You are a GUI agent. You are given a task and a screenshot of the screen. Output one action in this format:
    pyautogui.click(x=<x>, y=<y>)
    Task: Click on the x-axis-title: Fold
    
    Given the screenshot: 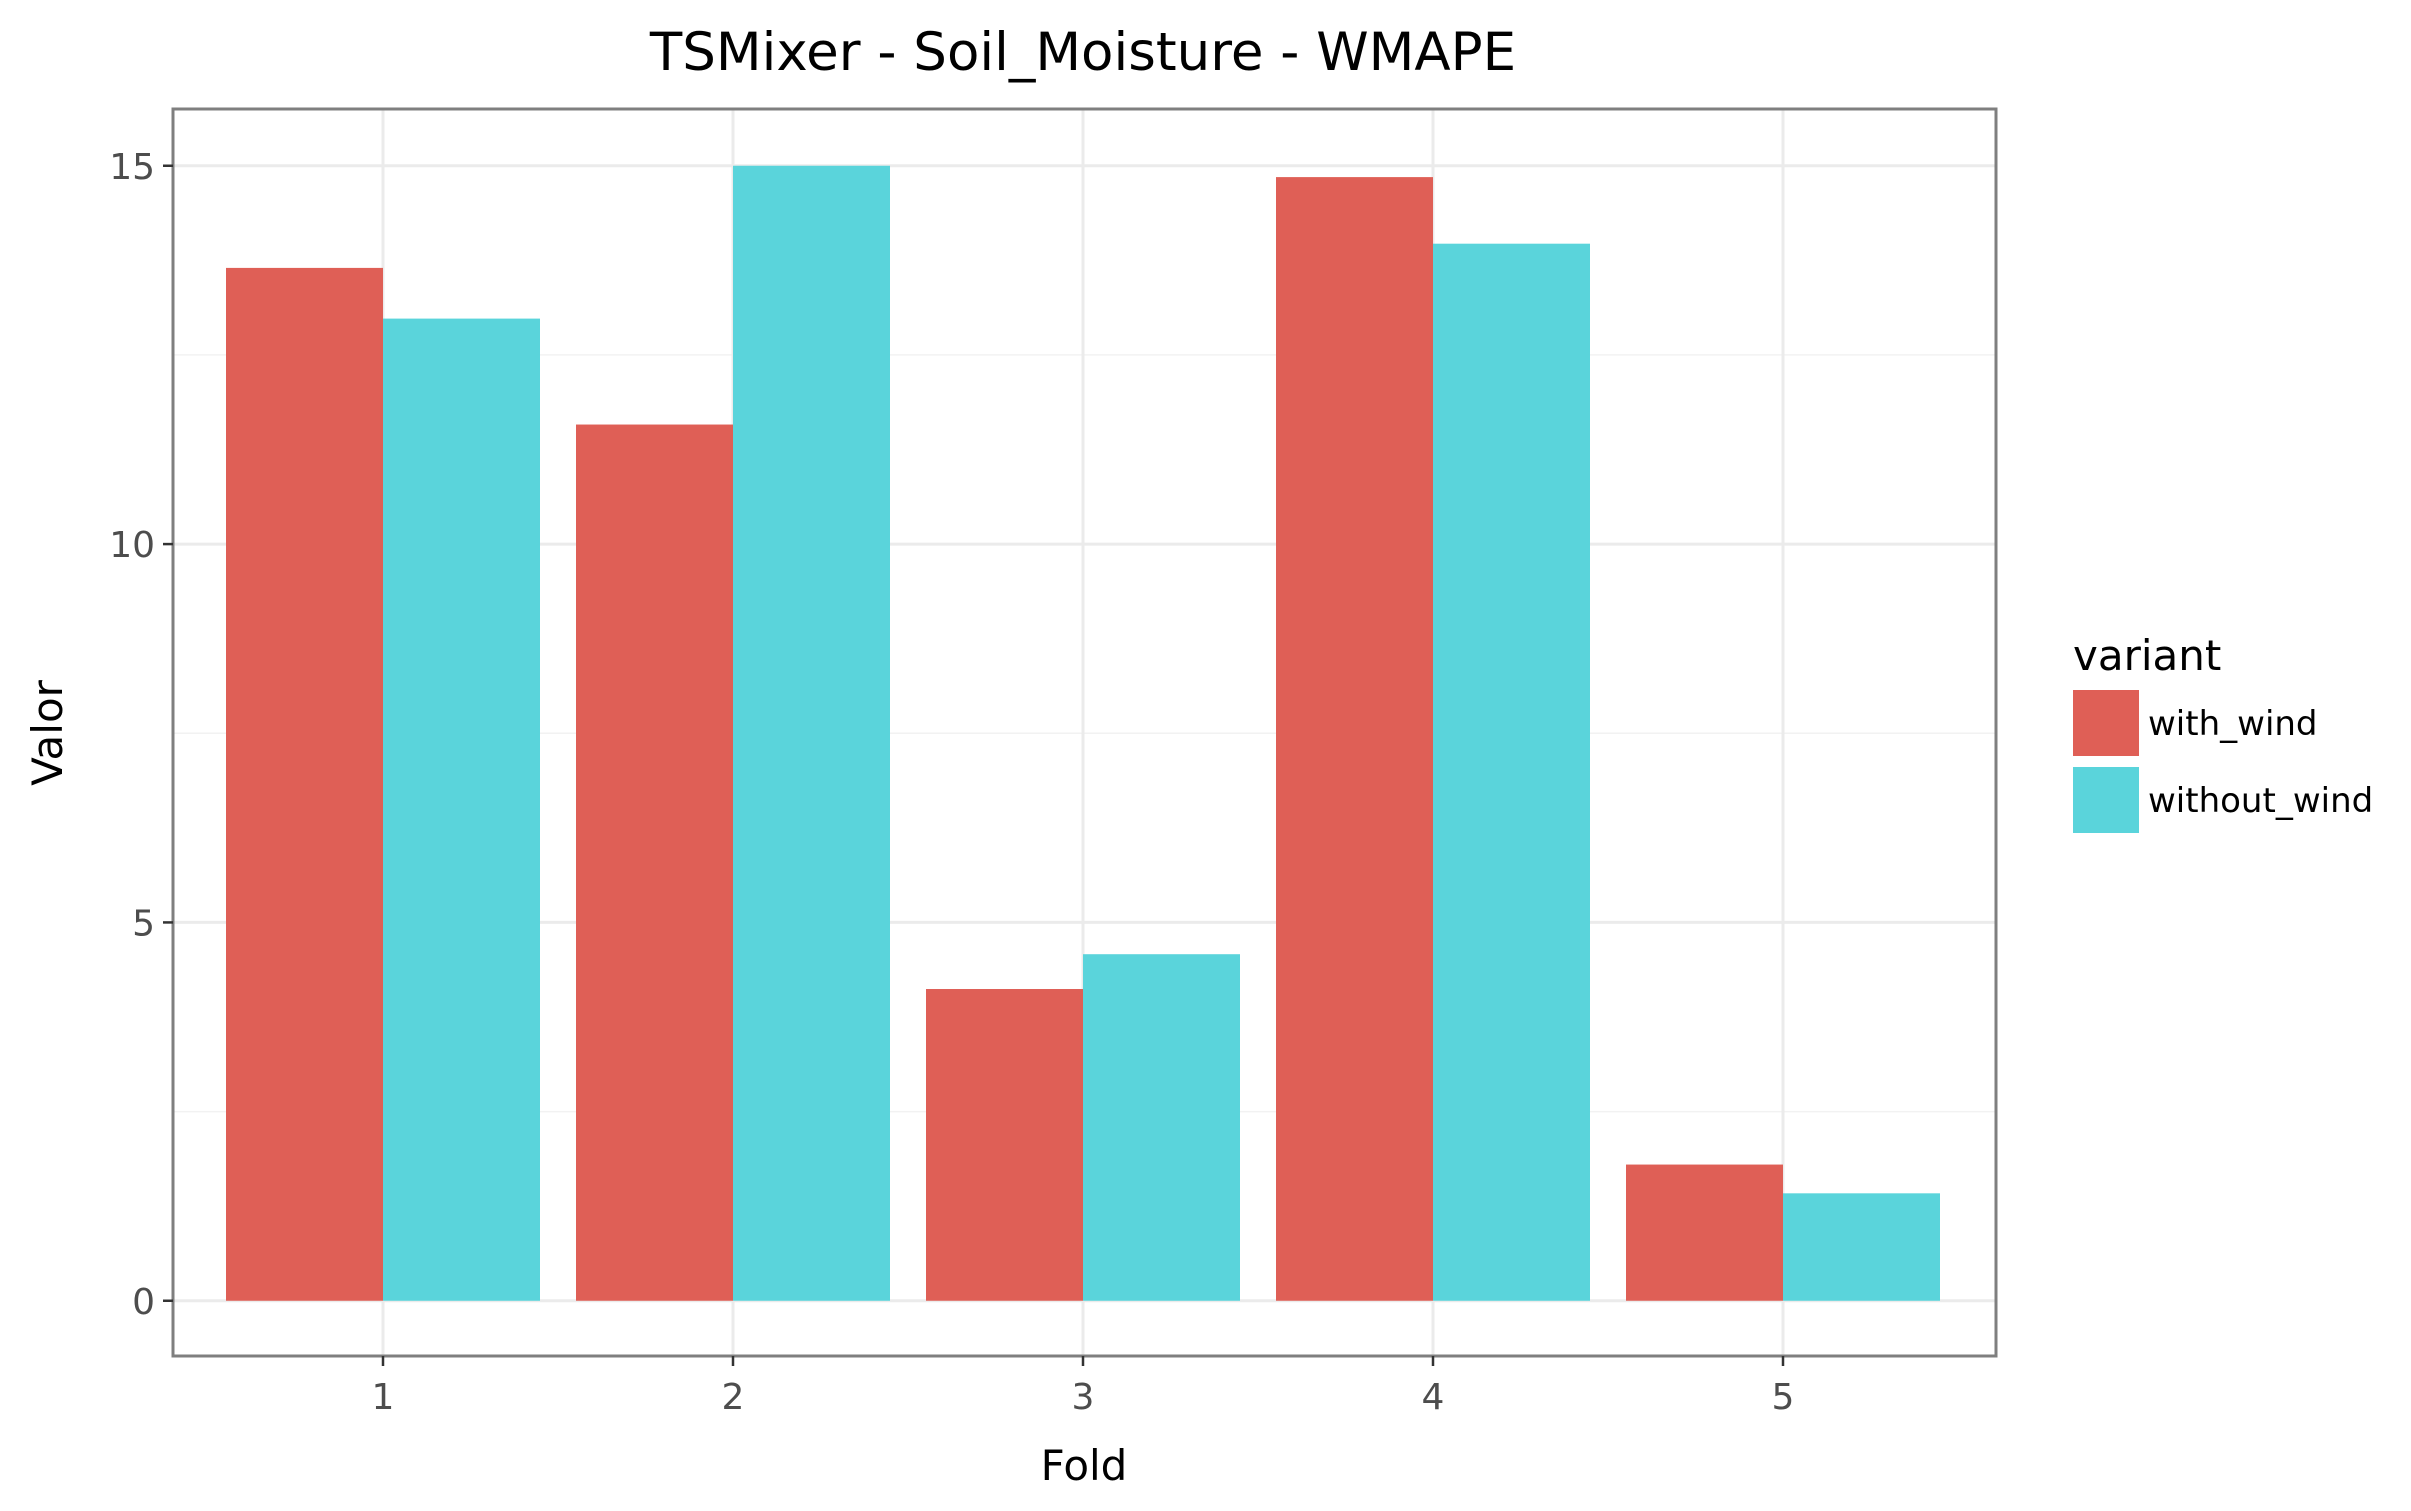 What is the action you would take?
    pyautogui.click(x=1084, y=1465)
    